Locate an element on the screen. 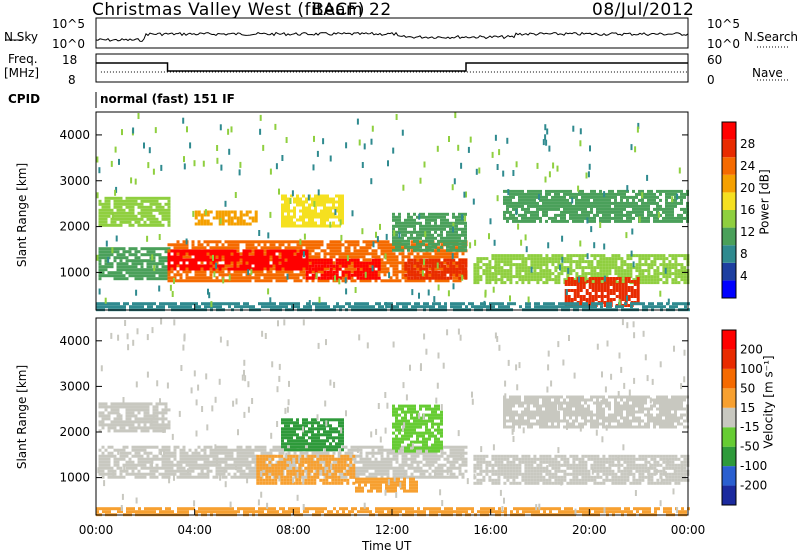 This screenshot has width=800, height=554. power-colorbar-tick: 28 is located at coordinates (747, 144).